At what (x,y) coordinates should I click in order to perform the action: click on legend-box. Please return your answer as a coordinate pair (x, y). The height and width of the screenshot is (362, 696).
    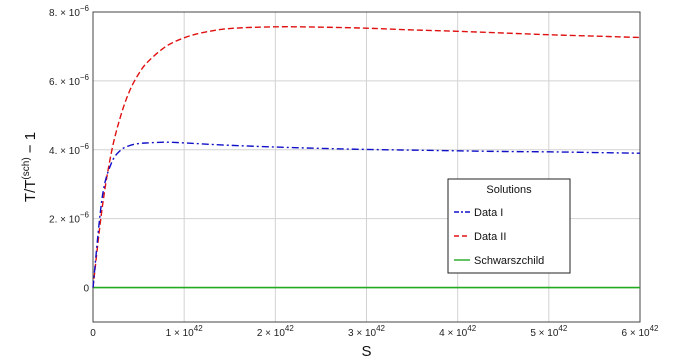
    Looking at the image, I should click on (509, 226).